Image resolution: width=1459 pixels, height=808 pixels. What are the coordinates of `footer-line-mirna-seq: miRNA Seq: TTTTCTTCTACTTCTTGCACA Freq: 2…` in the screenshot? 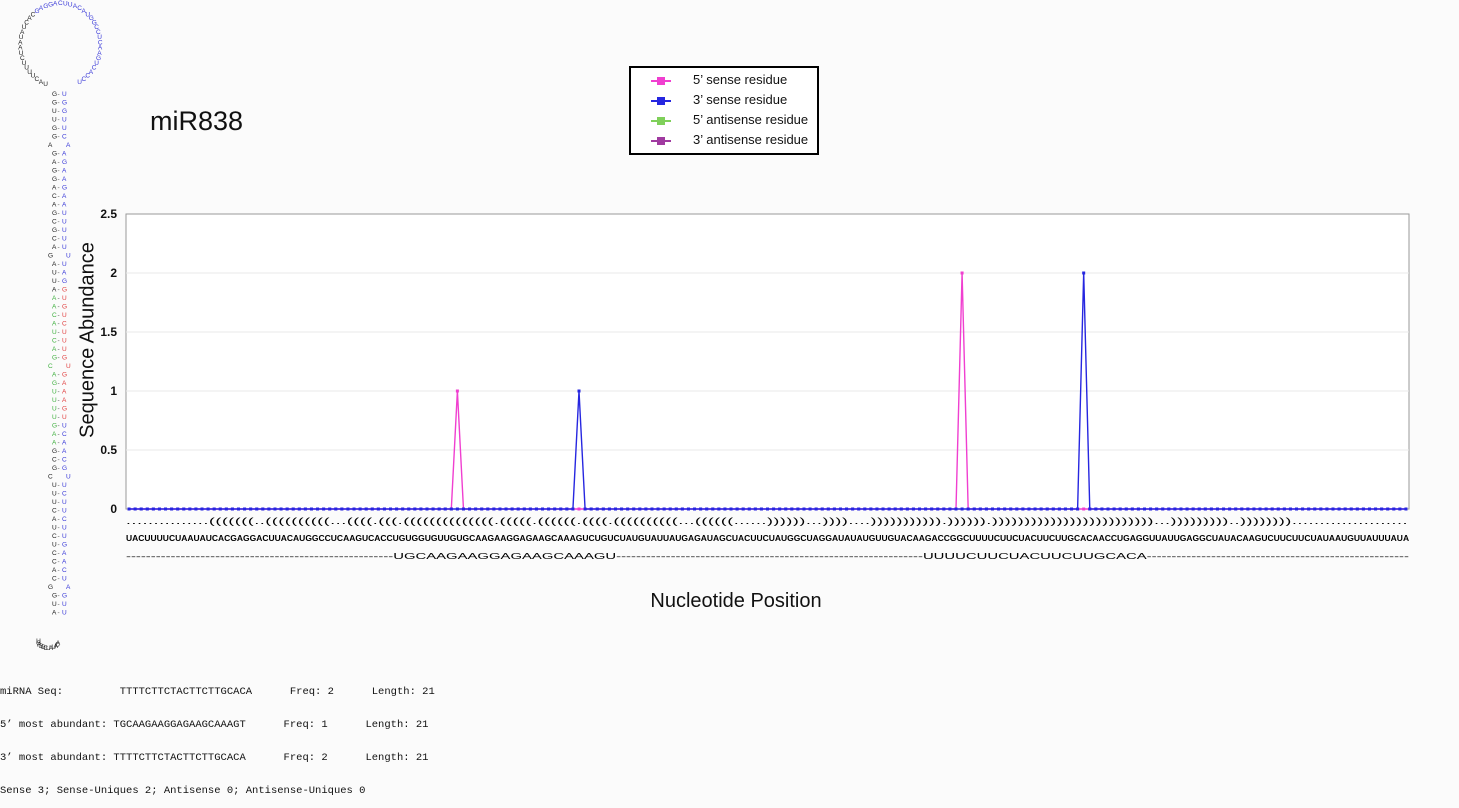 It's located at (217, 692).